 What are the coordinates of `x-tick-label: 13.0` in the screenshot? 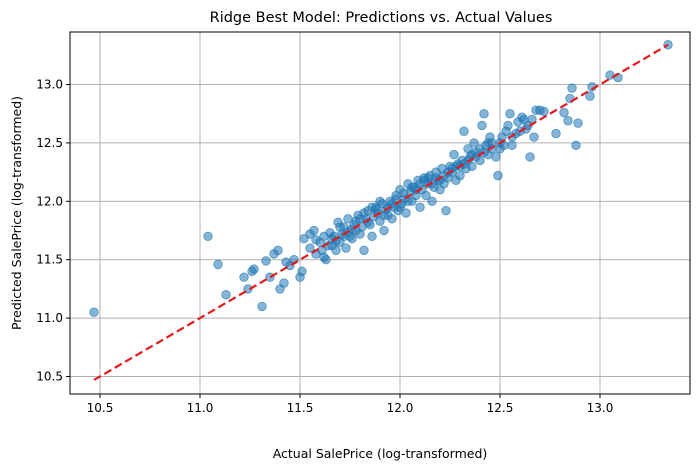 It's located at (600, 408).